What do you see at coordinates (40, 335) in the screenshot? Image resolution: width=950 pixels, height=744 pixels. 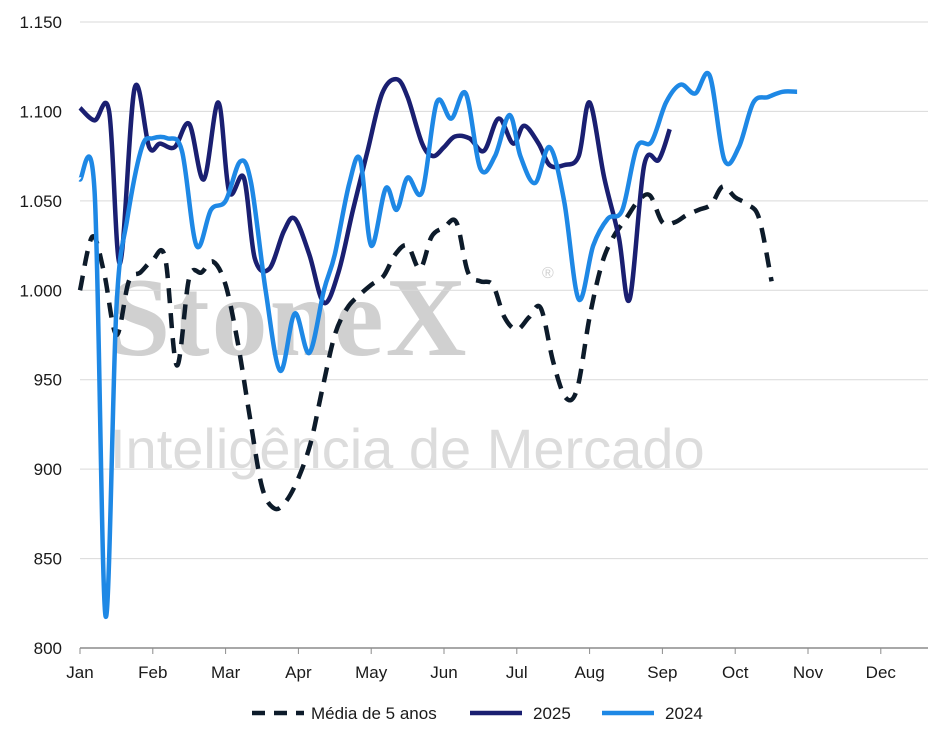 I see `y-axis-ticks: 800 850 900 950 1.000 1.050 1.100 1.150` at bounding box center [40, 335].